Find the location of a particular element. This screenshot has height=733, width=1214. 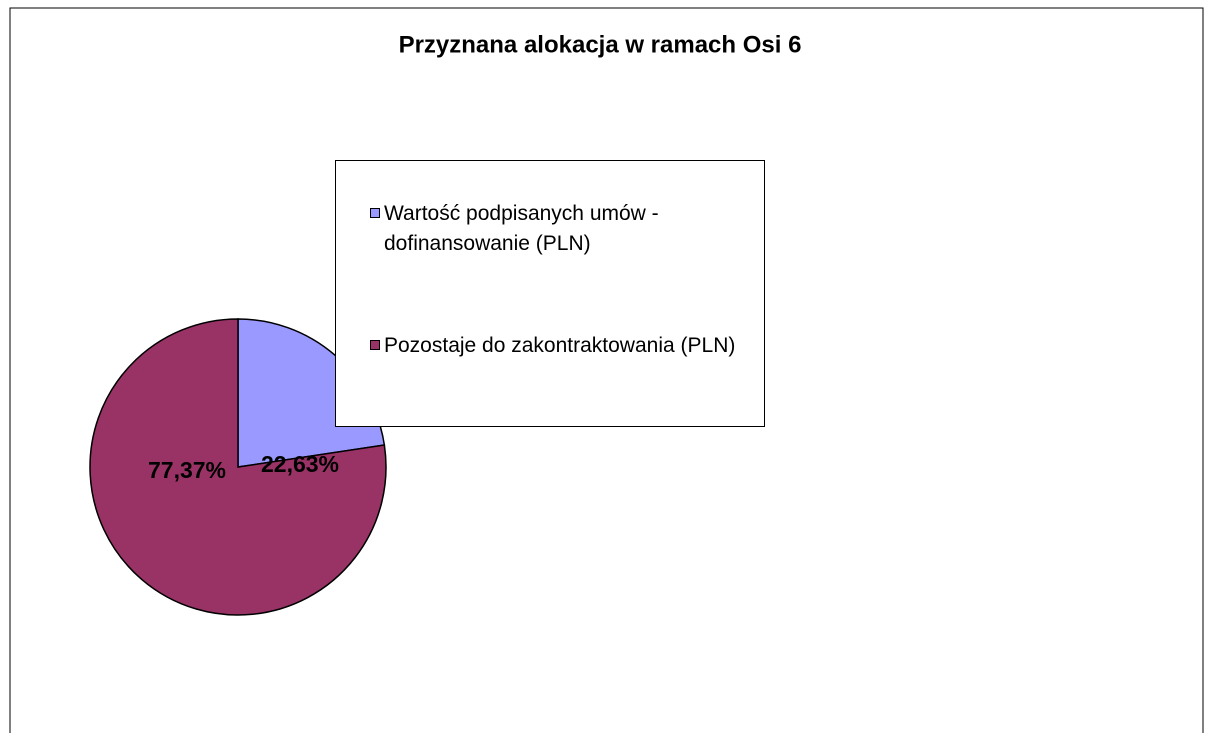

pie-slice is located at coordinates (238, 467).